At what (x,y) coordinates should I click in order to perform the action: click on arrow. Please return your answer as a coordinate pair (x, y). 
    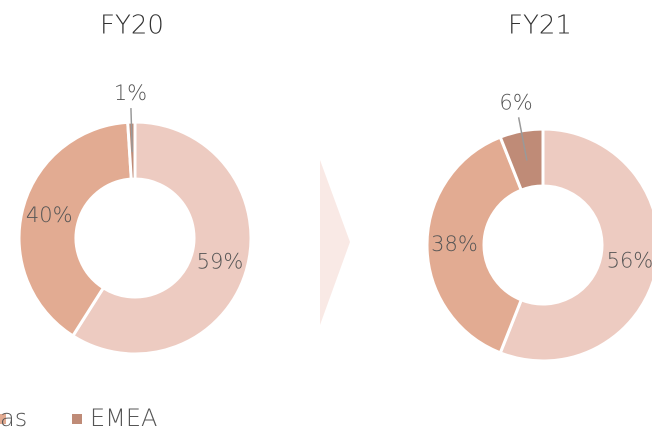
    Looking at the image, I should click on (335, 242).